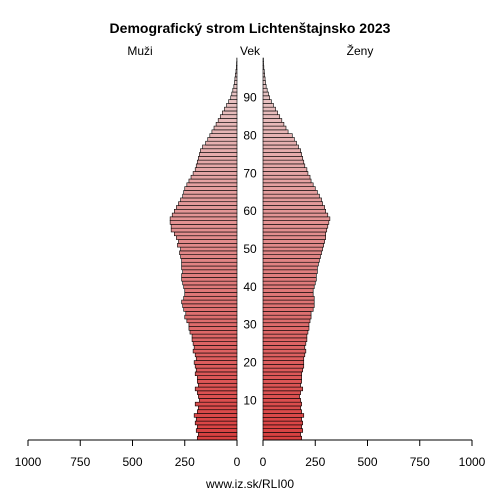  Describe the element at coordinates (249, 484) in the screenshot. I see `source-label: www.iz.sk/RLI00` at that location.